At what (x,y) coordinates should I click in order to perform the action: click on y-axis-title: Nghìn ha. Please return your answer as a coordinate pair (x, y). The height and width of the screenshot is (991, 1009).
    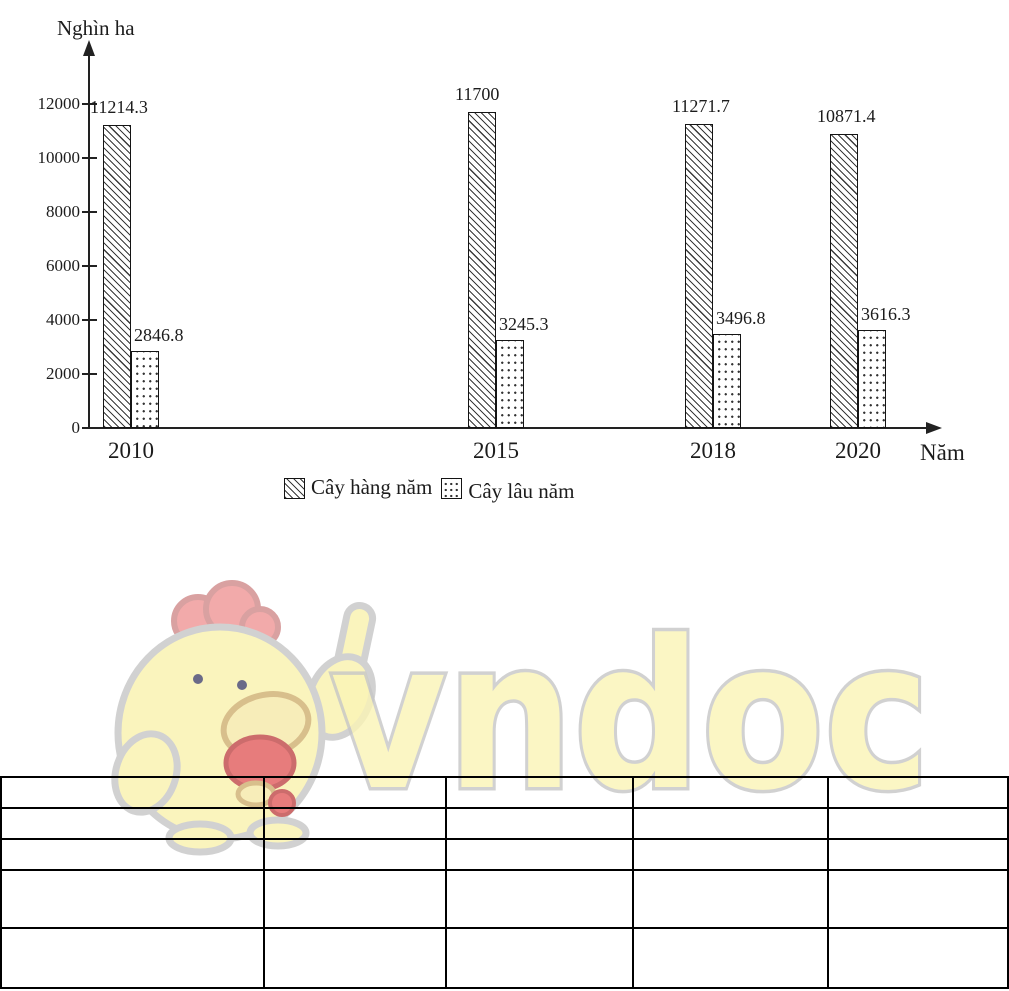
    Looking at the image, I should click on (96, 28).